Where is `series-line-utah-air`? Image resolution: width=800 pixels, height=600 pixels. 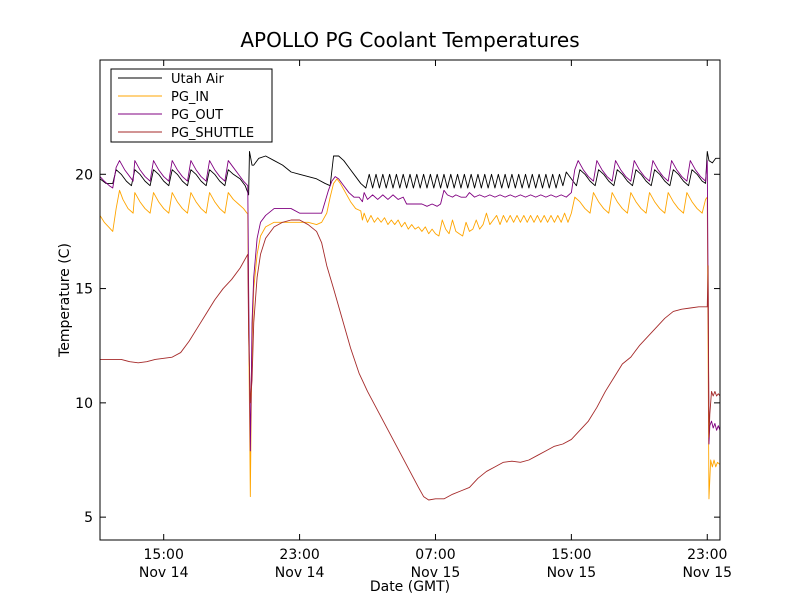 series-line-utah-air is located at coordinates (410, 173).